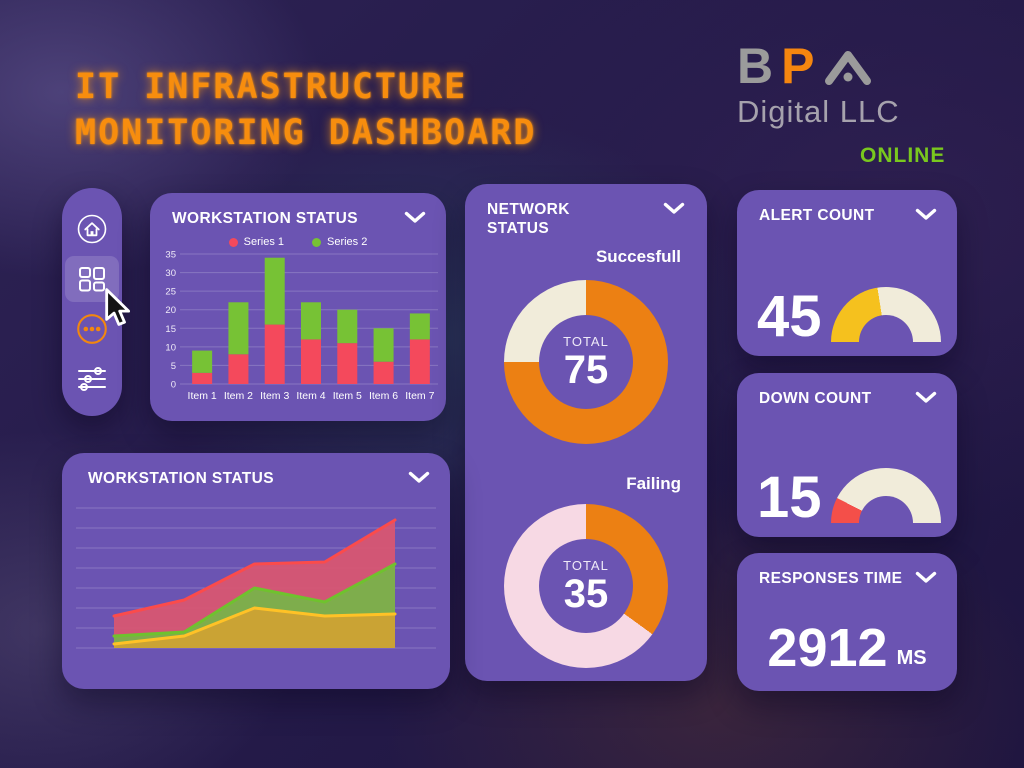 The width and height of the screenshot is (1024, 768). Describe the element at coordinates (586, 369) in the screenshot. I see `donut-center-value: 75` at that location.